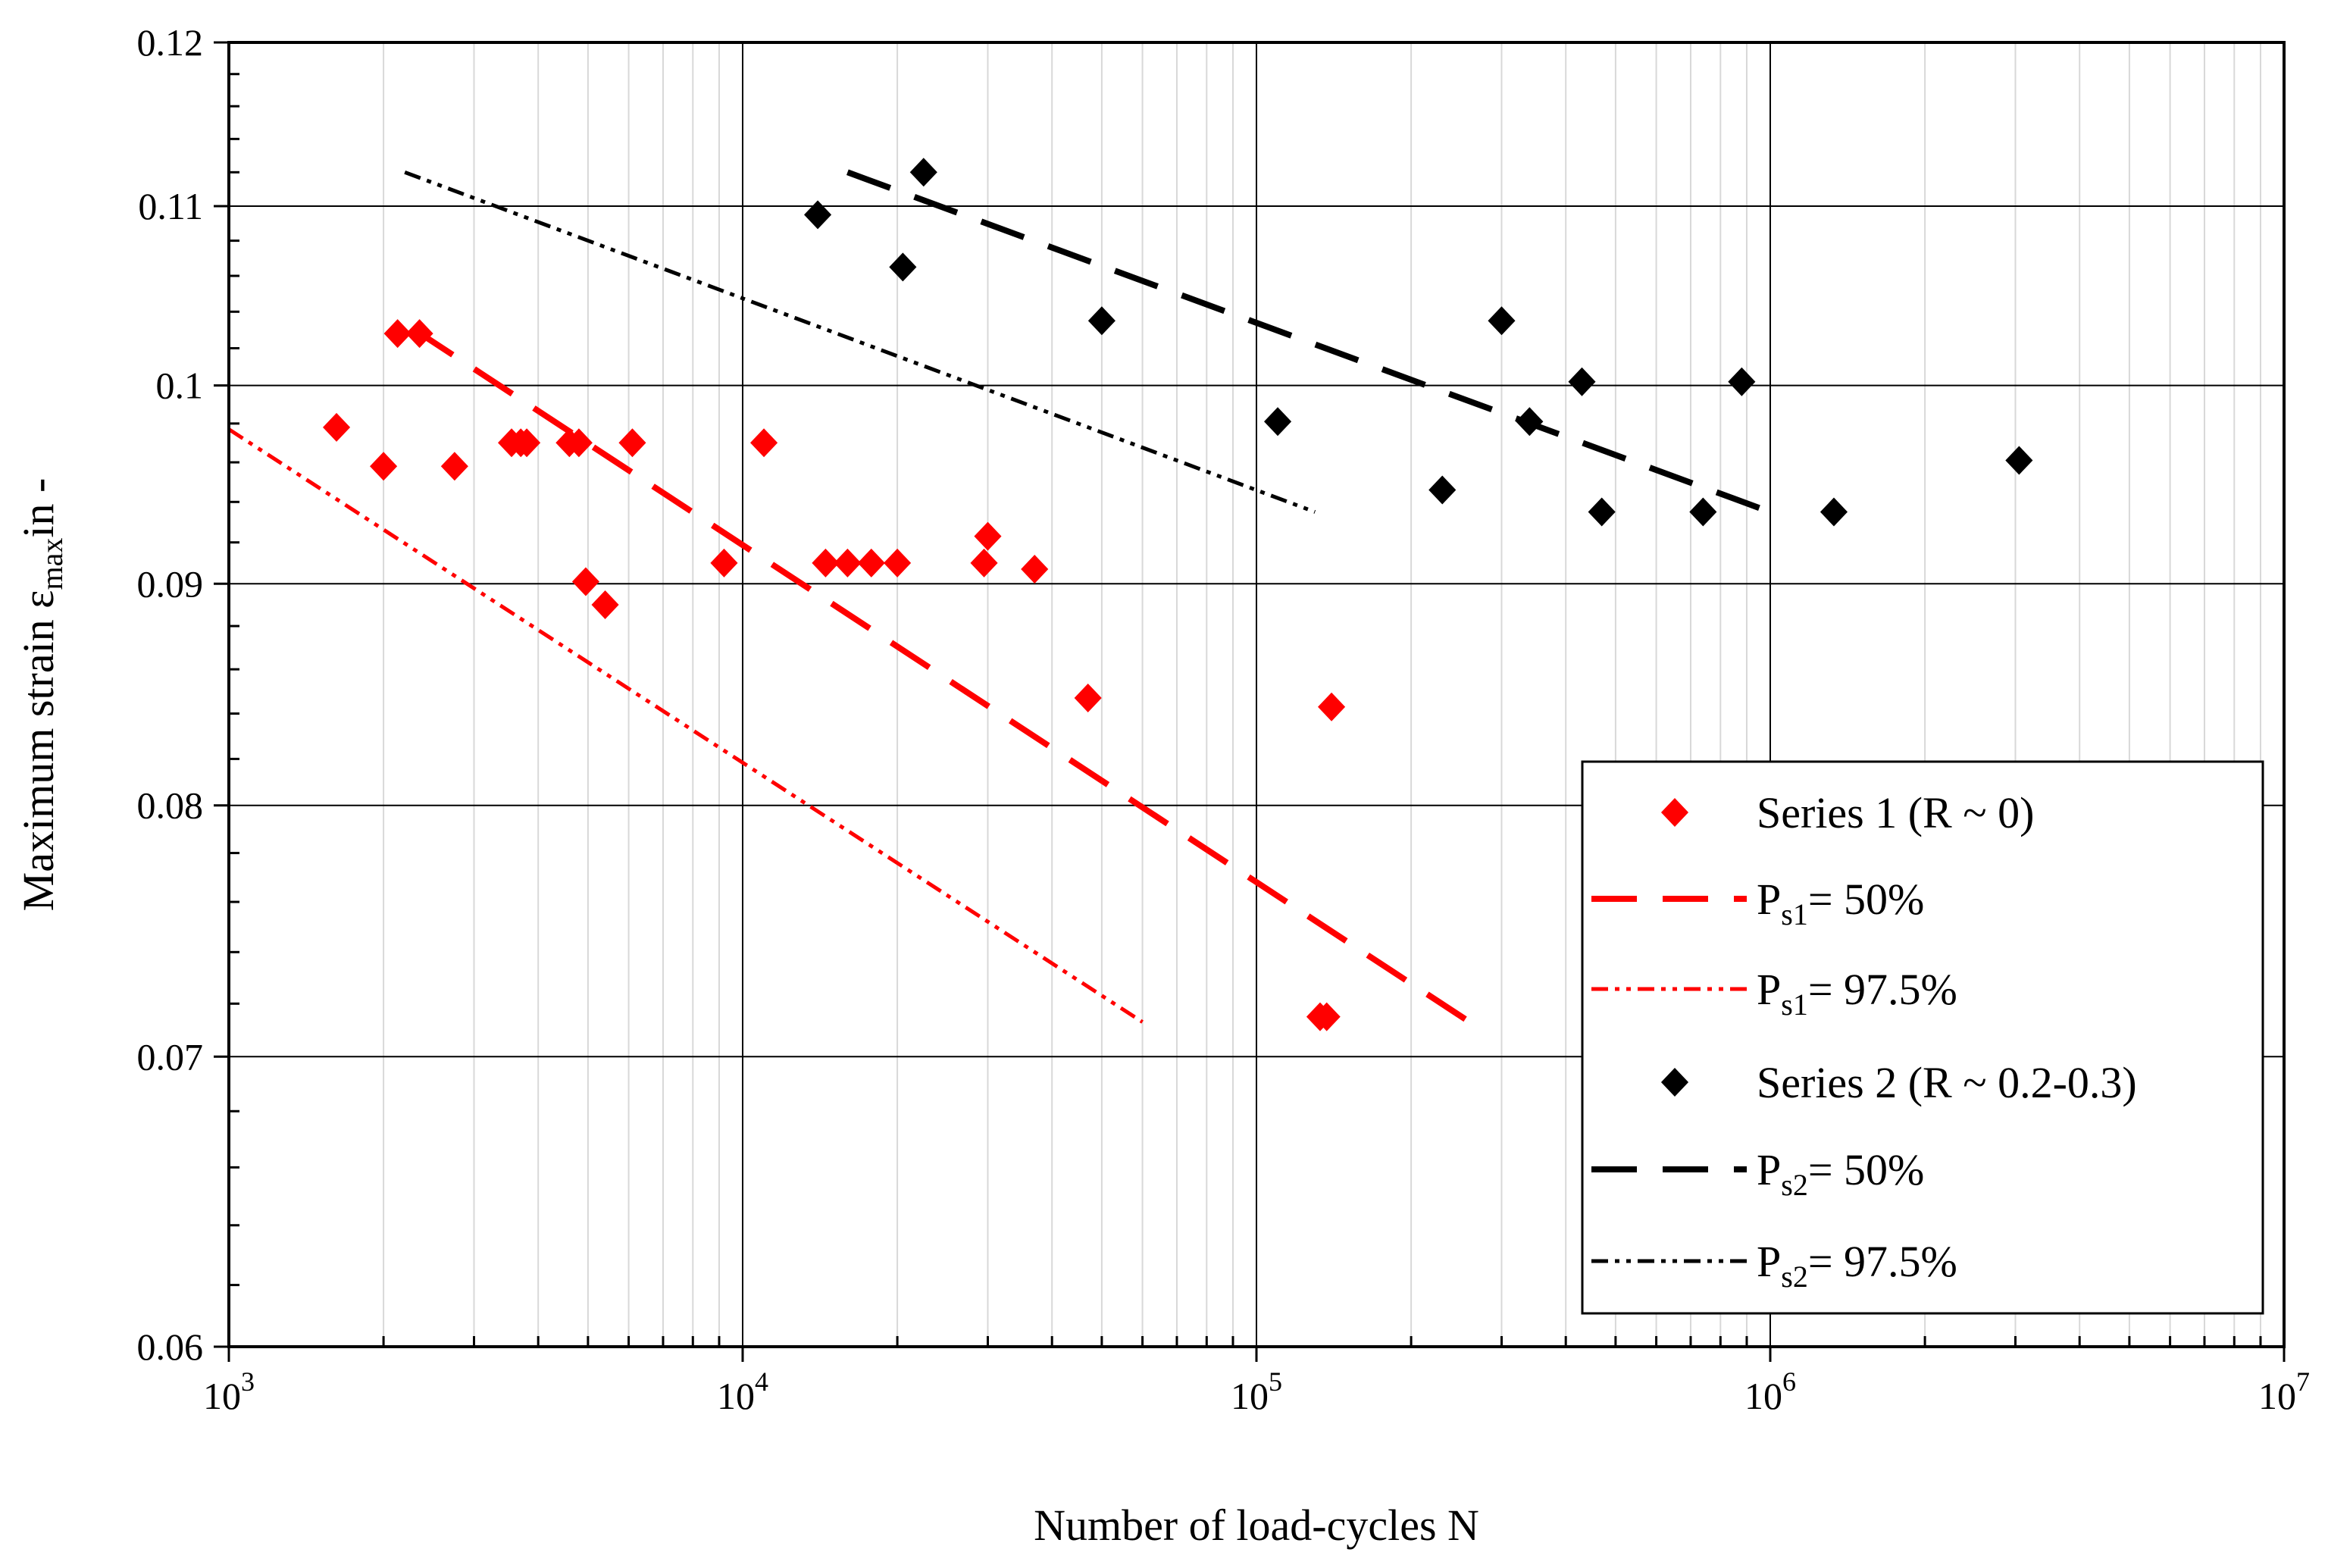 The width and height of the screenshot is (2328, 1568). I want to click on y-tick-label: 0.12, so click(170, 42).